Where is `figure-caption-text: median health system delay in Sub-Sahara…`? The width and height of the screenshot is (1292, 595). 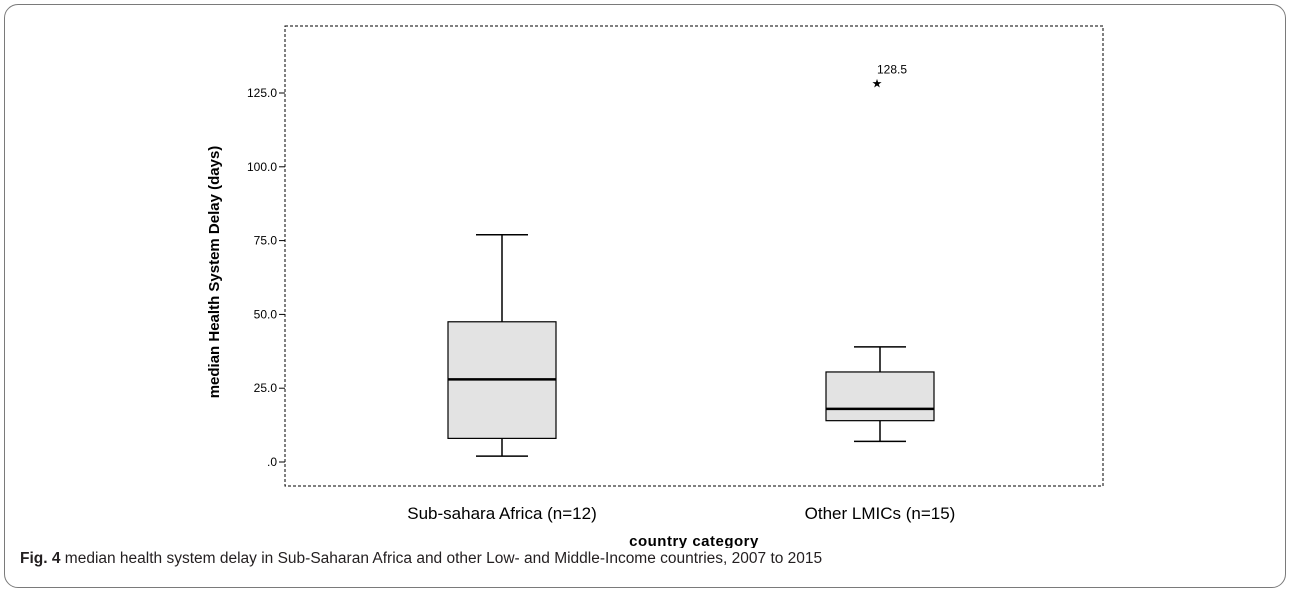
figure-caption-text: median health system delay in Sub-Sahara… is located at coordinates (441, 558).